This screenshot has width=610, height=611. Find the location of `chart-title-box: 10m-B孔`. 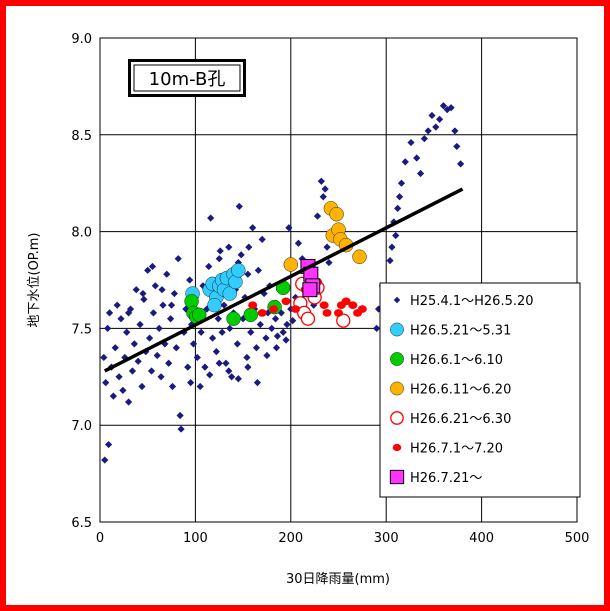

chart-title-box: 10m-B孔 is located at coordinates (187, 78).